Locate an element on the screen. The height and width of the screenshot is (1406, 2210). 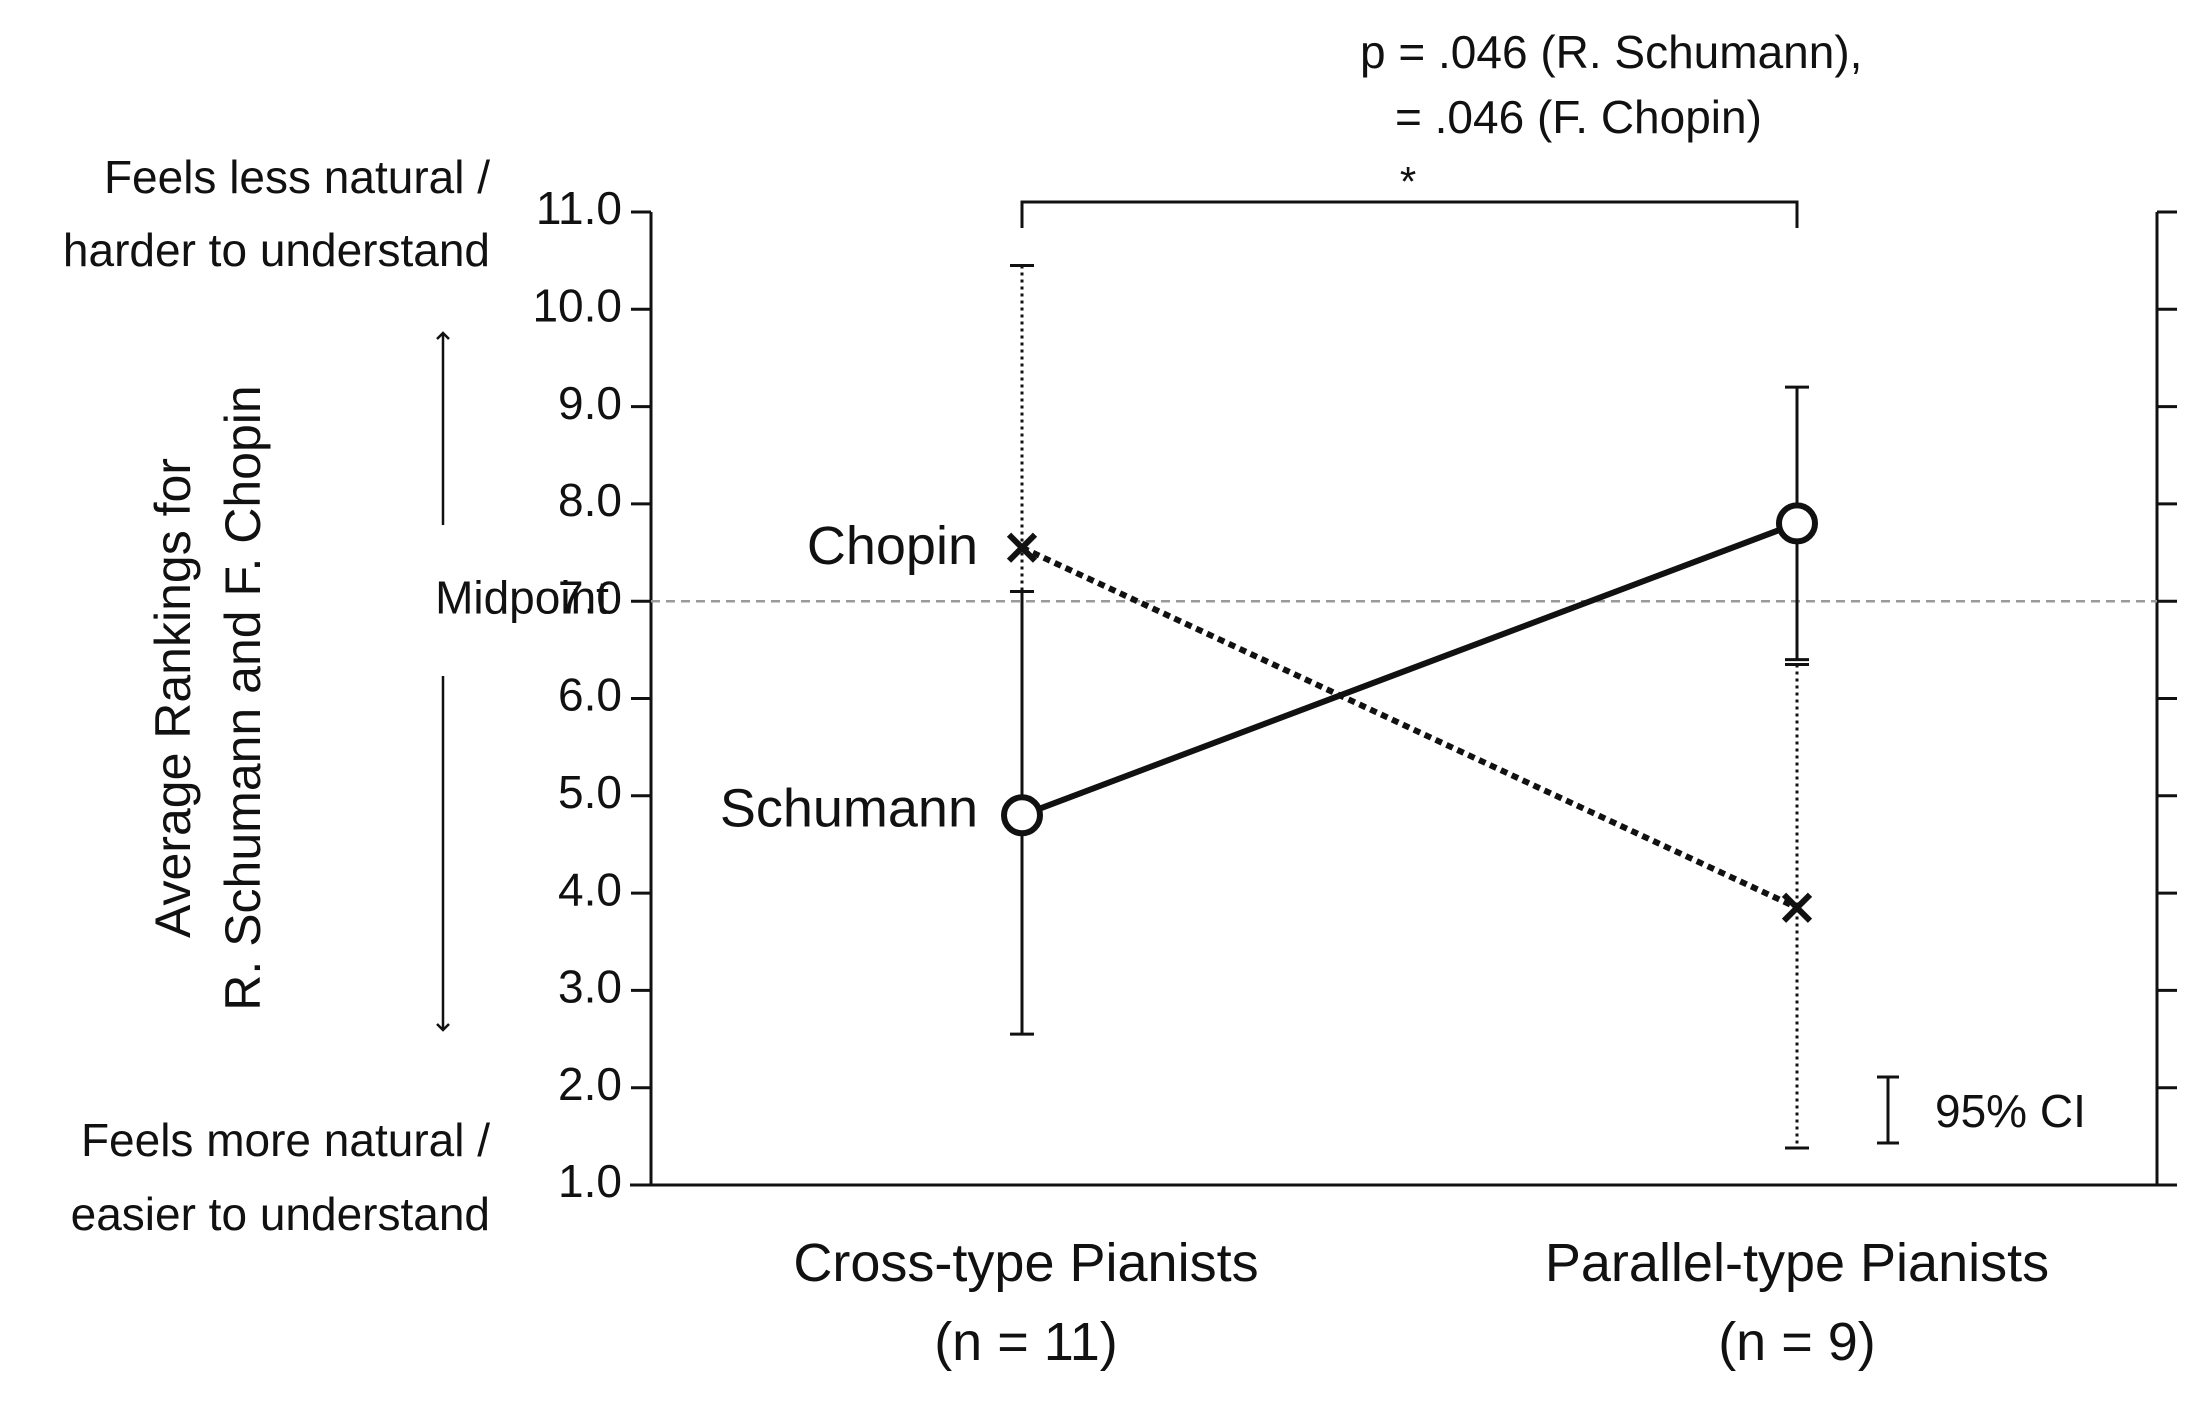
ci-legend-label: 95% CI is located at coordinates (2010, 1111).